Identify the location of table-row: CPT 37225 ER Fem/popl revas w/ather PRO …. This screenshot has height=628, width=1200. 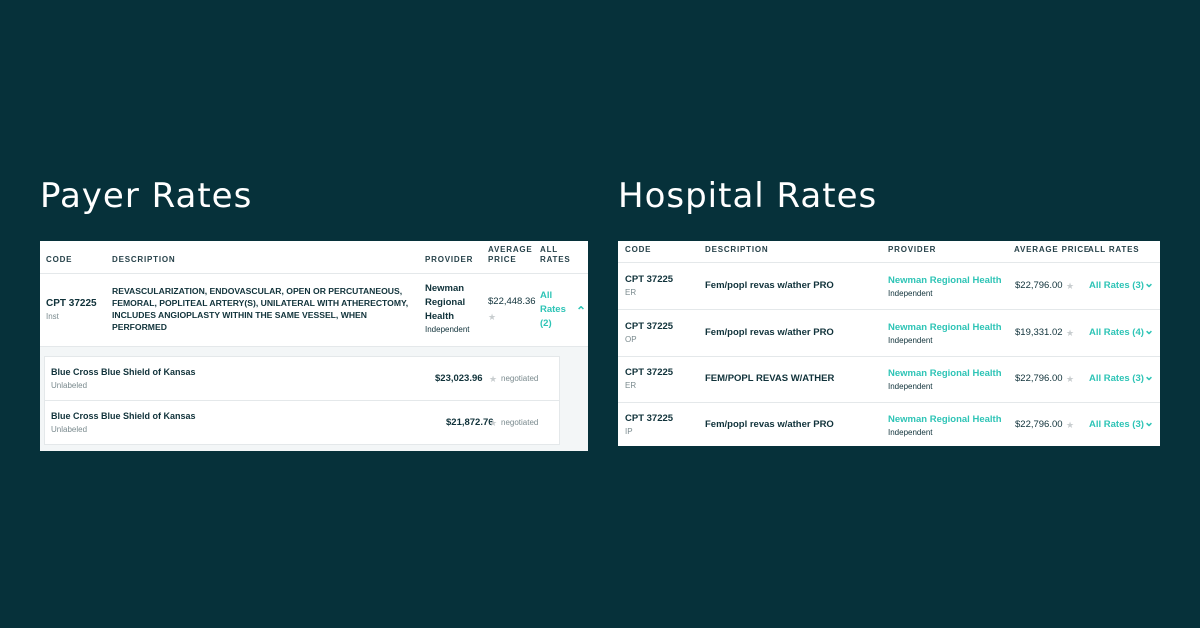
(889, 286).